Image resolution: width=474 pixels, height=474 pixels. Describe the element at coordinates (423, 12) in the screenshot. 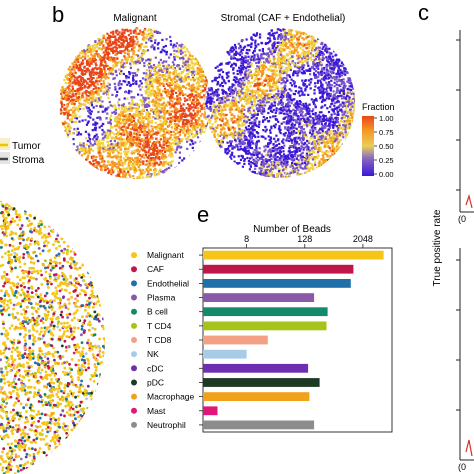

I see `panel-c-letter: c` at that location.